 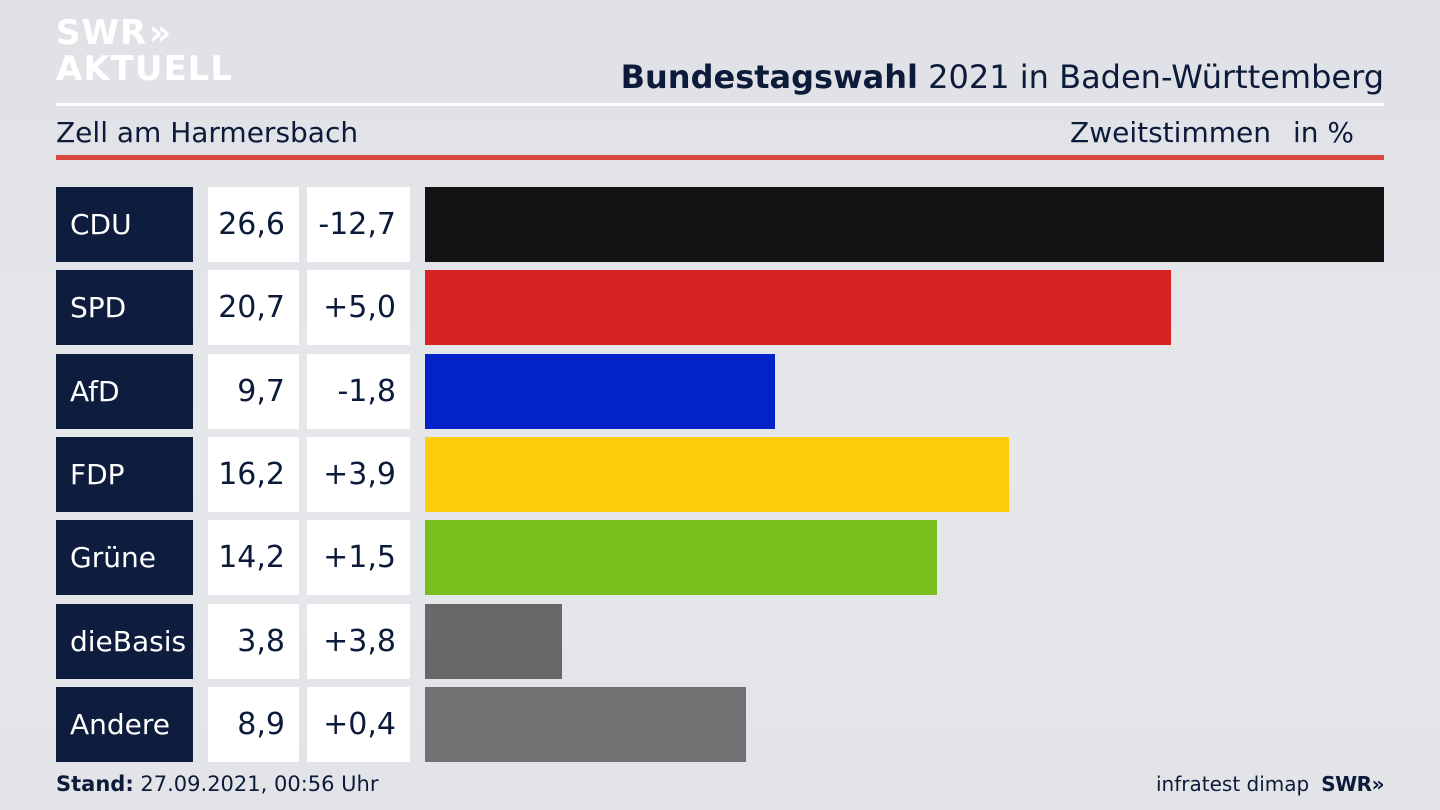 I want to click on timestamp: Stand: 27.09.2021, 00:56 Uhr, so click(x=217, y=784).